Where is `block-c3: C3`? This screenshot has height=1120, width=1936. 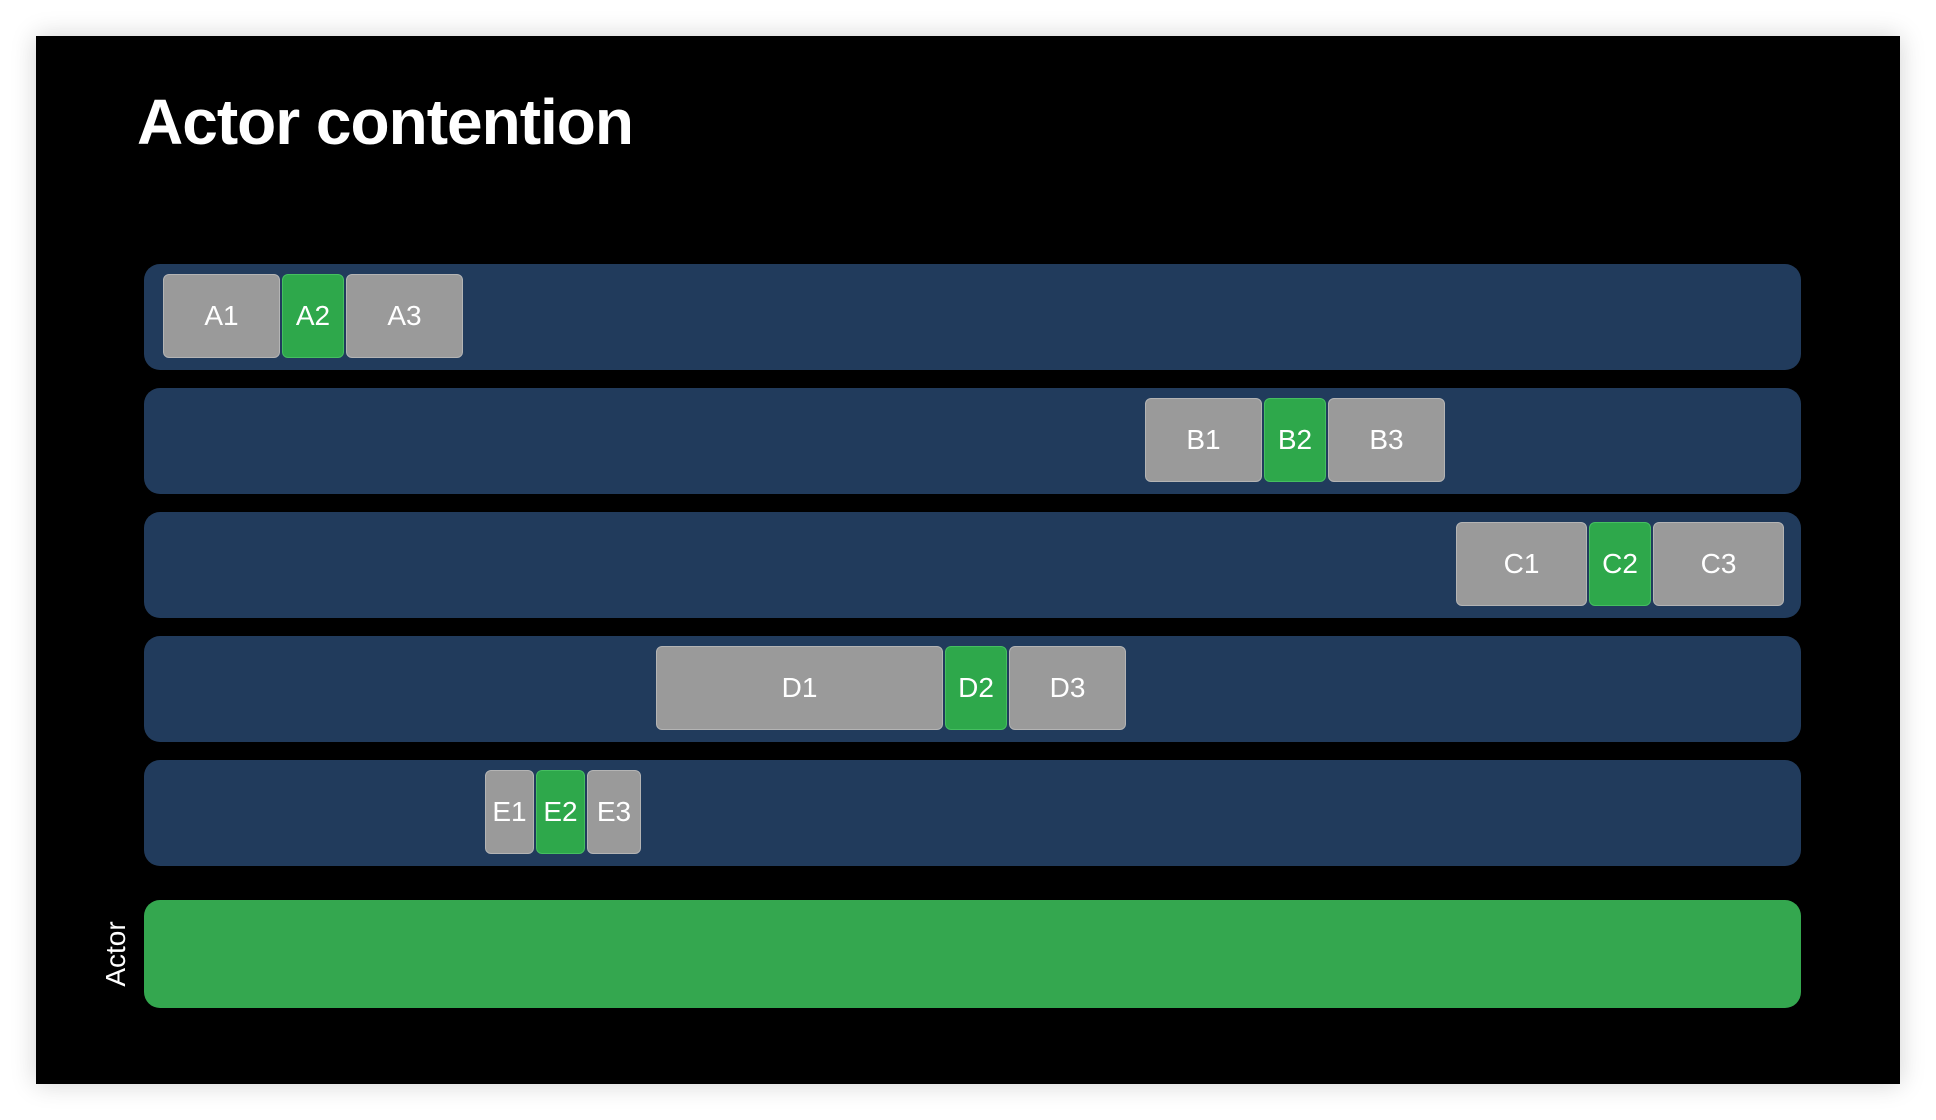
block-c3: C3 is located at coordinates (1718, 564).